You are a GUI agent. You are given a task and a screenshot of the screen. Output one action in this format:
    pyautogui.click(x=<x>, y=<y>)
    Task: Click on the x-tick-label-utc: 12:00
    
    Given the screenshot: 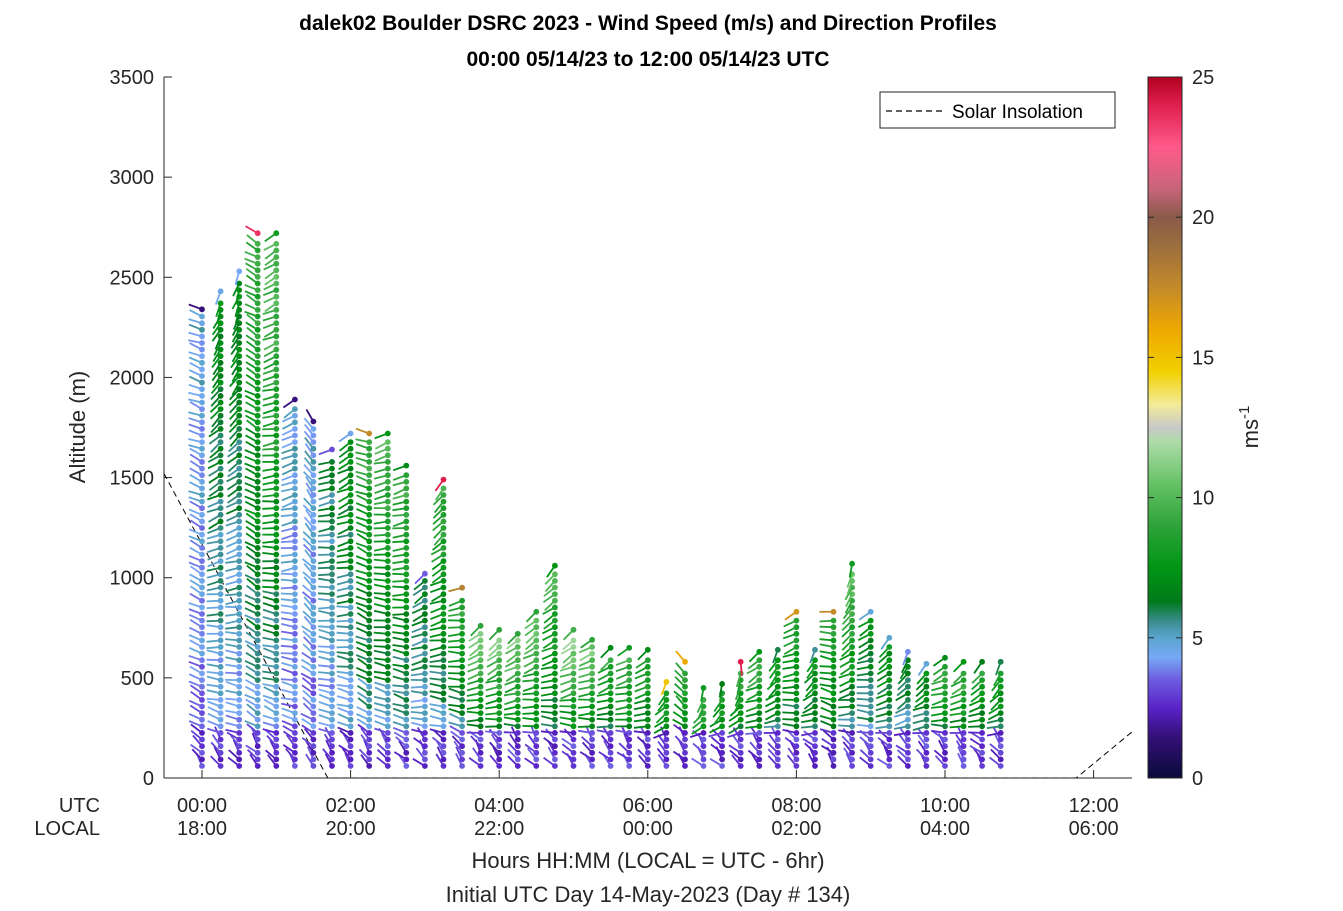 What is the action you would take?
    pyautogui.click(x=1094, y=806)
    